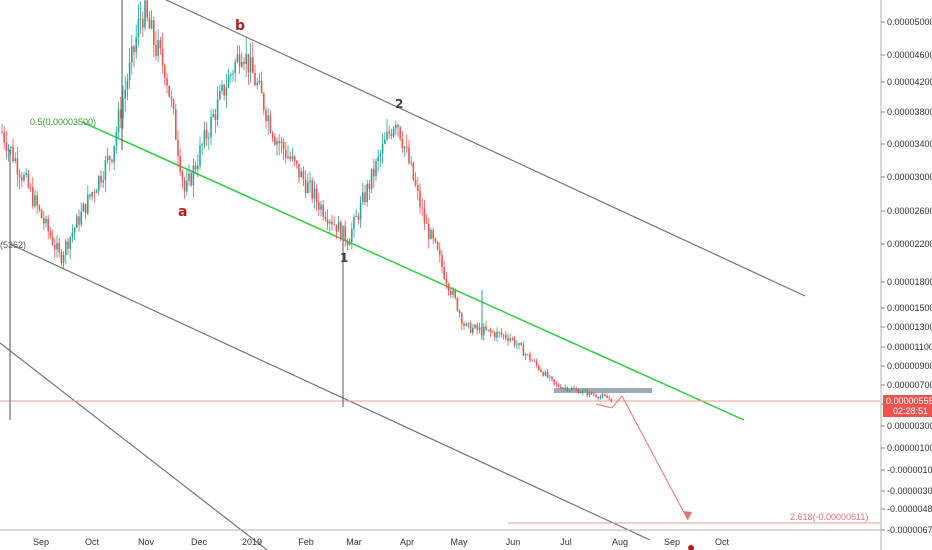  I want to click on wave-label-b: b, so click(240, 26).